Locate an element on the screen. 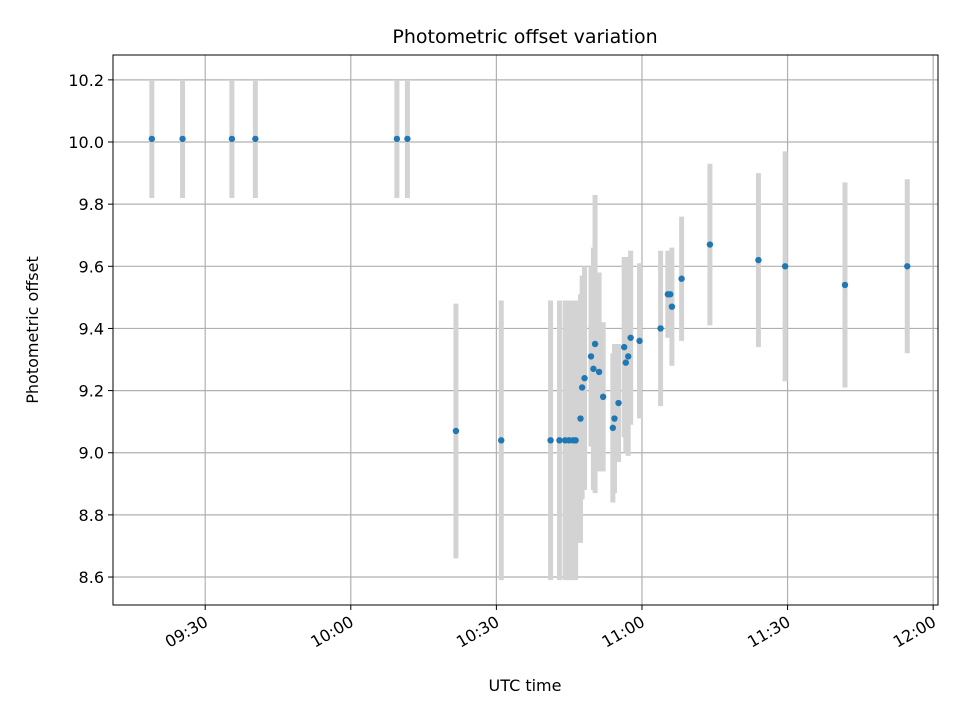 The height and width of the screenshot is (720, 960). chart-title: Photometric offset variation is located at coordinates (524, 37).